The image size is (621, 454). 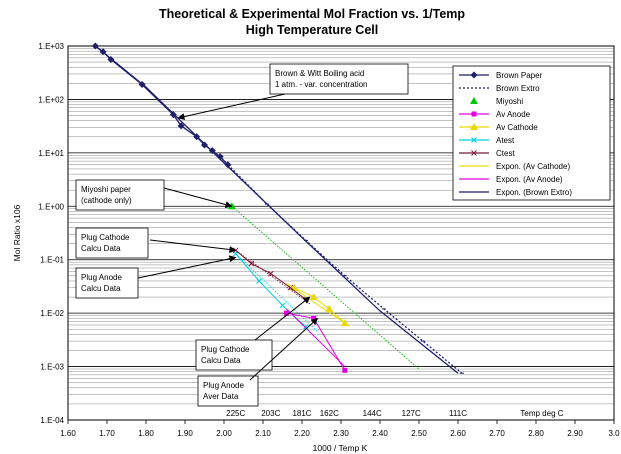 I want to click on legend-item: Expon. (Brown Extro), so click(x=515, y=192).